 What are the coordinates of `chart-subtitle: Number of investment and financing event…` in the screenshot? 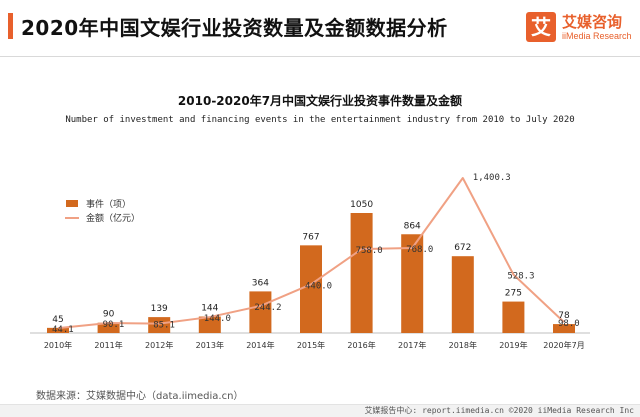 It's located at (320, 120).